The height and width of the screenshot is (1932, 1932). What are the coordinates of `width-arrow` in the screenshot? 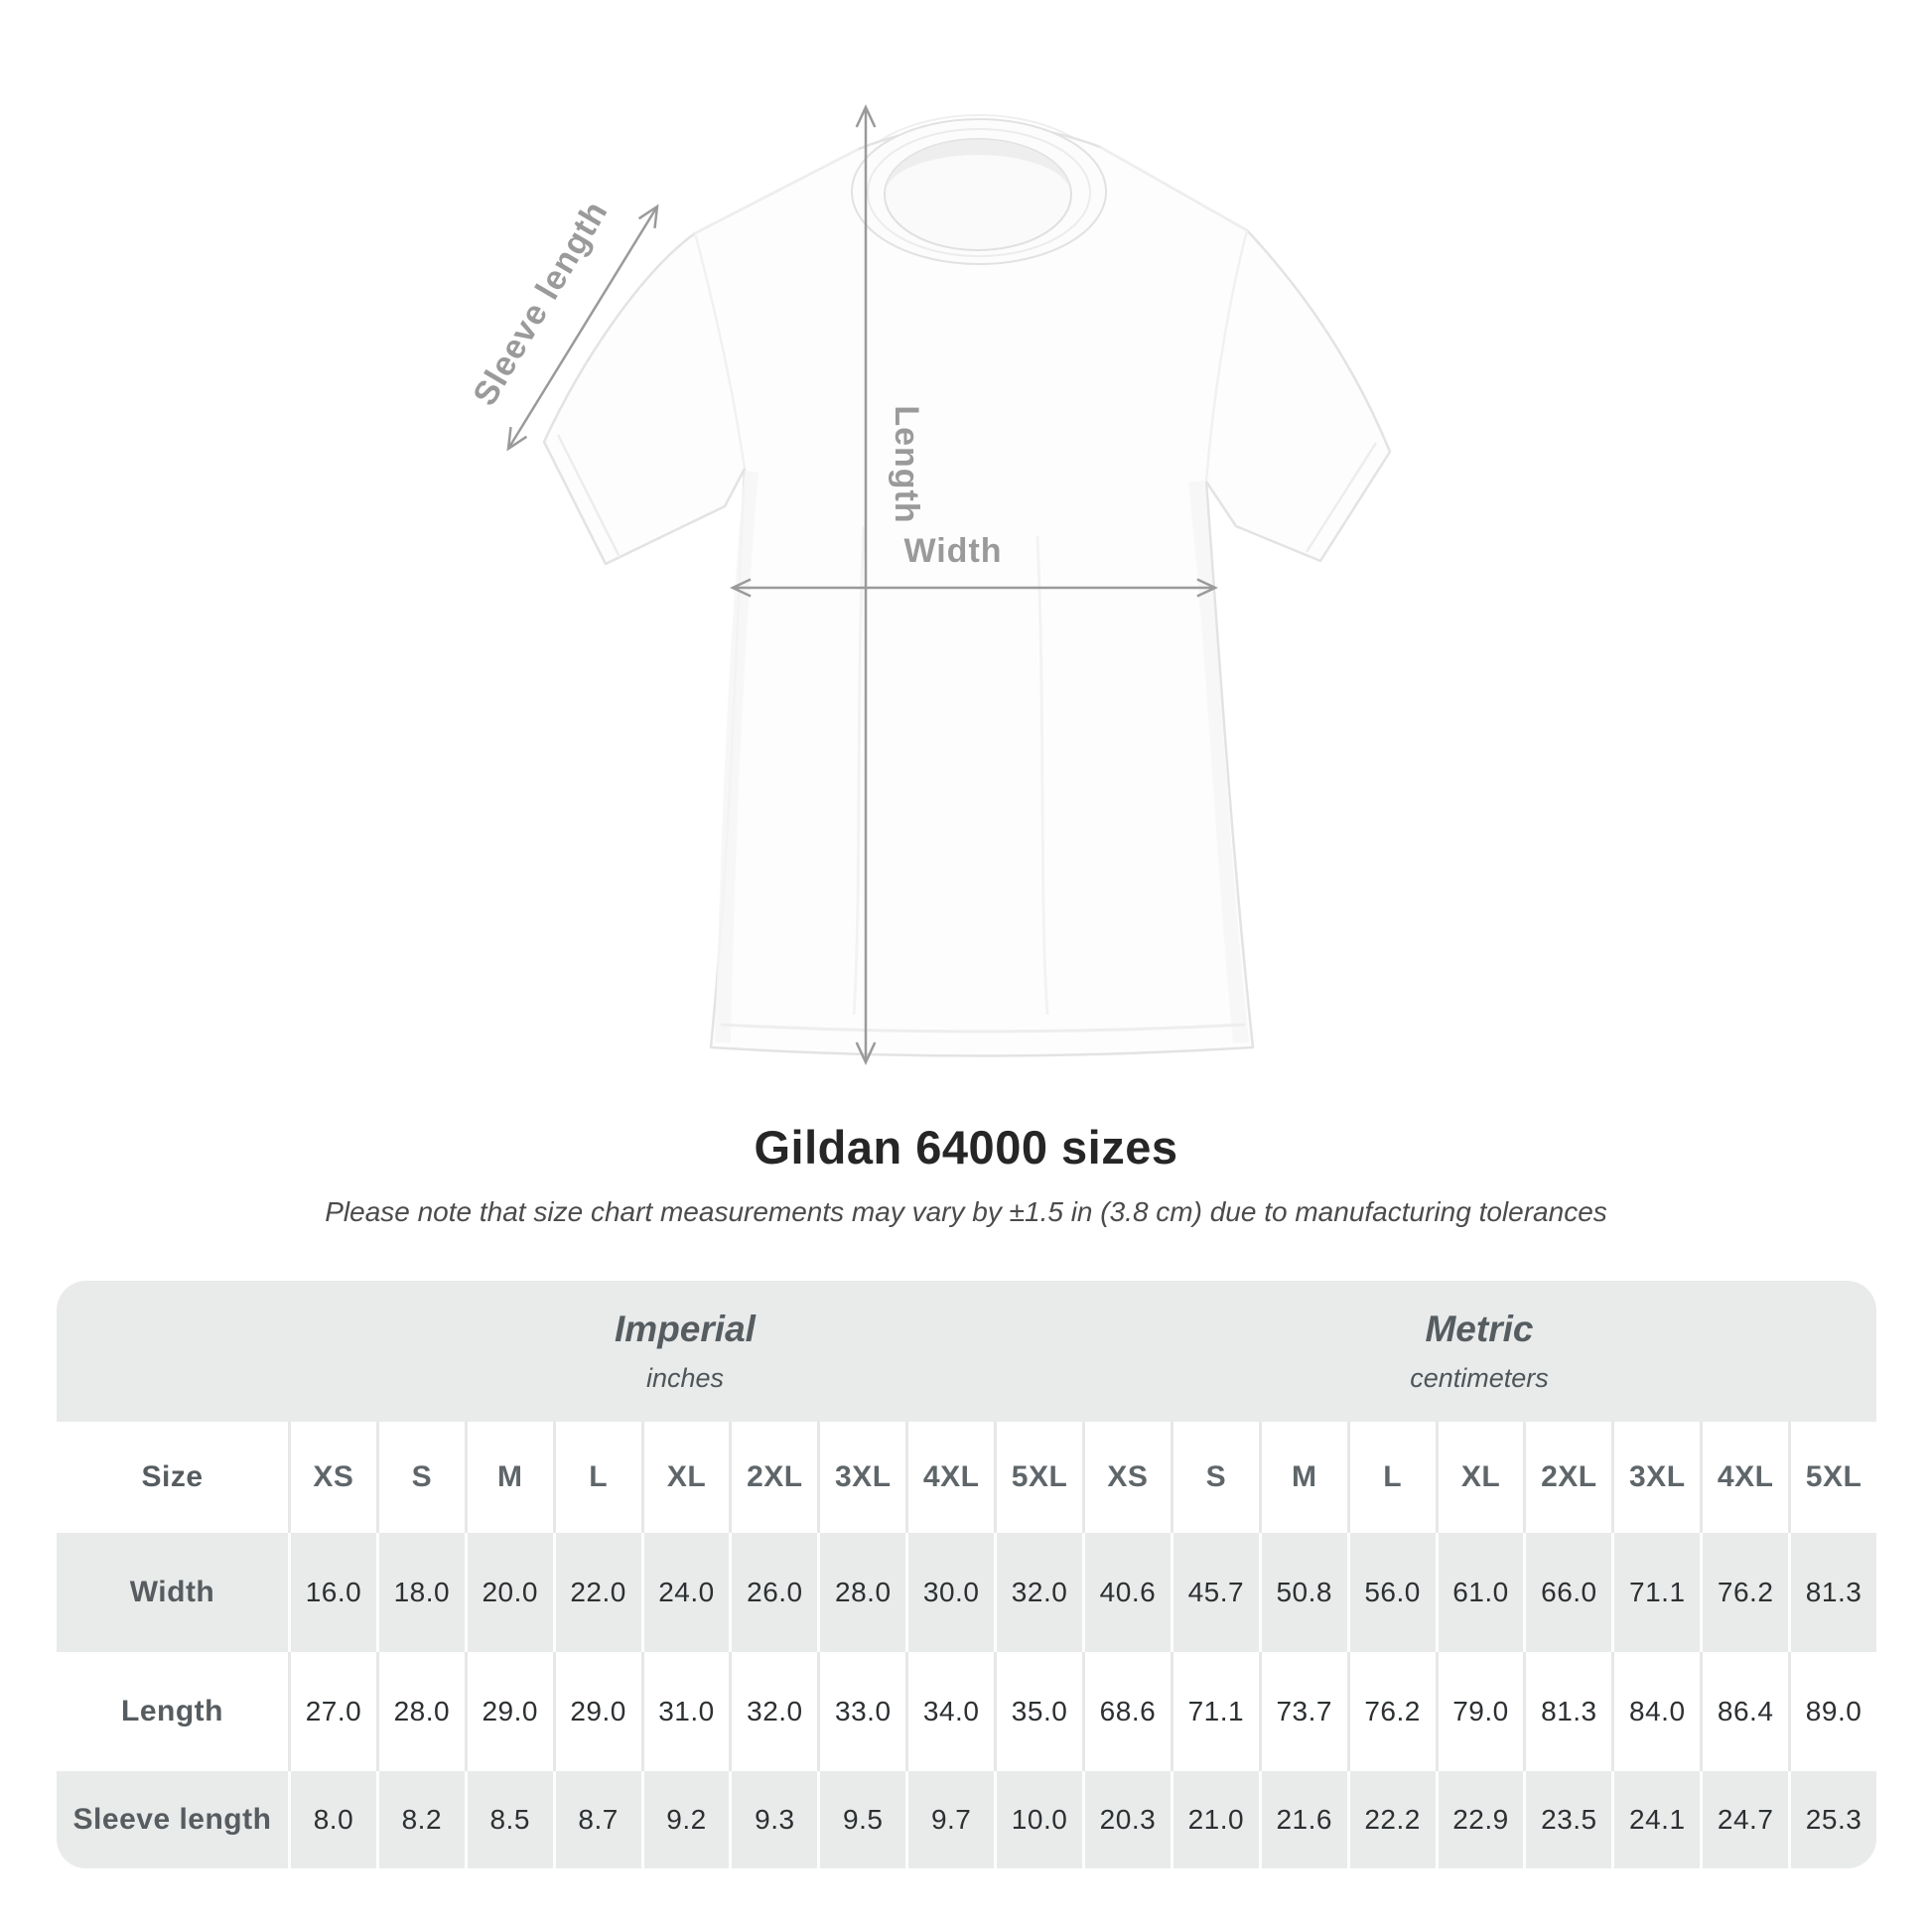 It's located at (974, 588).